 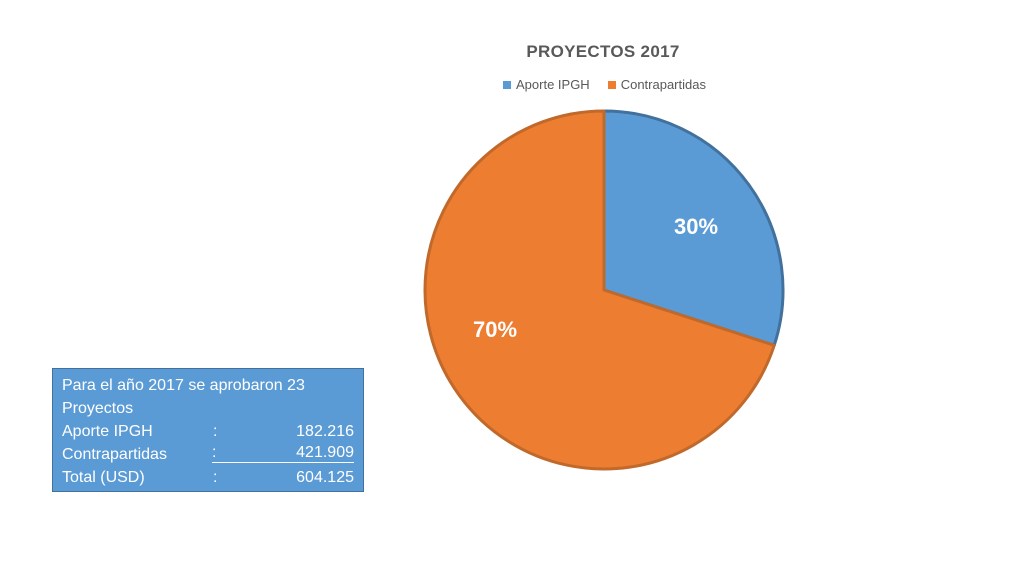 What do you see at coordinates (603, 51) in the screenshot?
I see `chart-title: PROYECTOS 2017` at bounding box center [603, 51].